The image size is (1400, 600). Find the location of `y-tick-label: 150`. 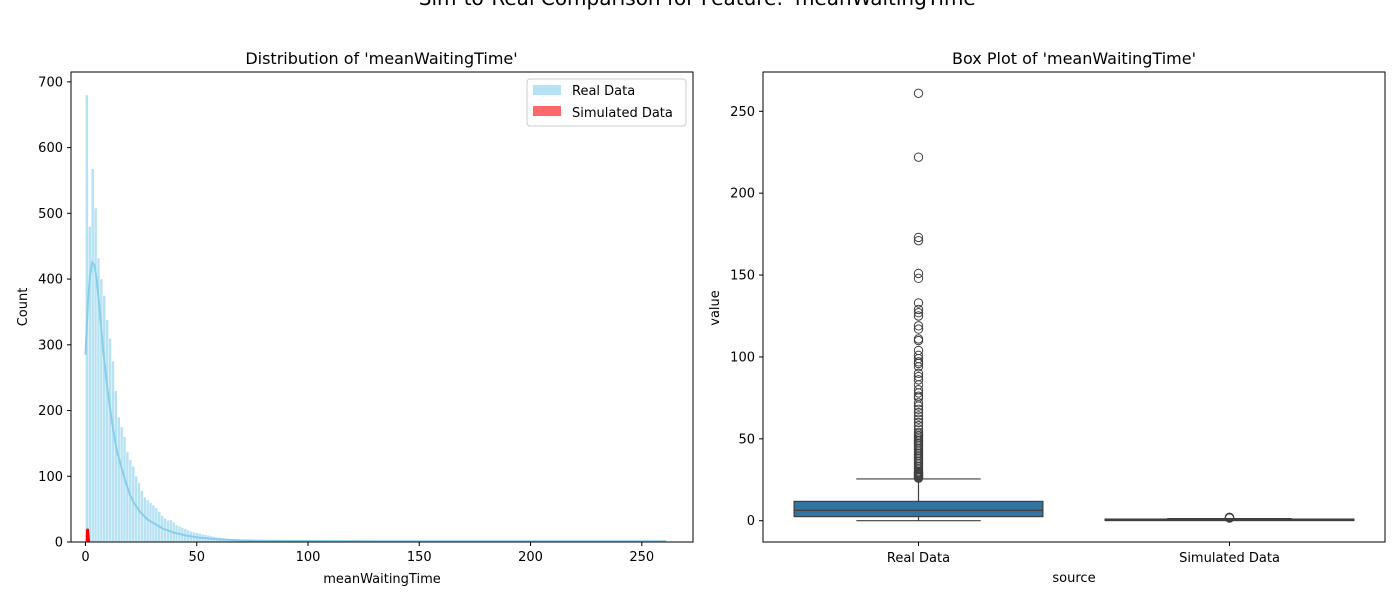

y-tick-label: 150 is located at coordinates (742, 276).